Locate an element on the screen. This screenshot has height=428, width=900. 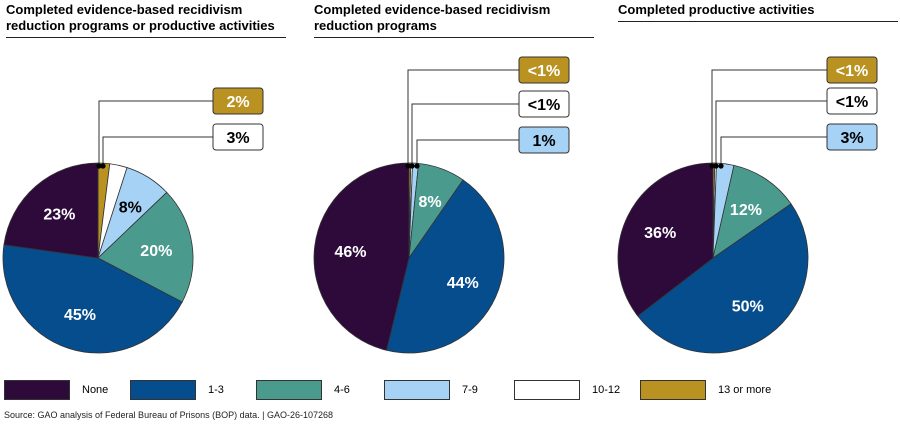
legend-item-1-3: 1-3 is located at coordinates (177, 390).